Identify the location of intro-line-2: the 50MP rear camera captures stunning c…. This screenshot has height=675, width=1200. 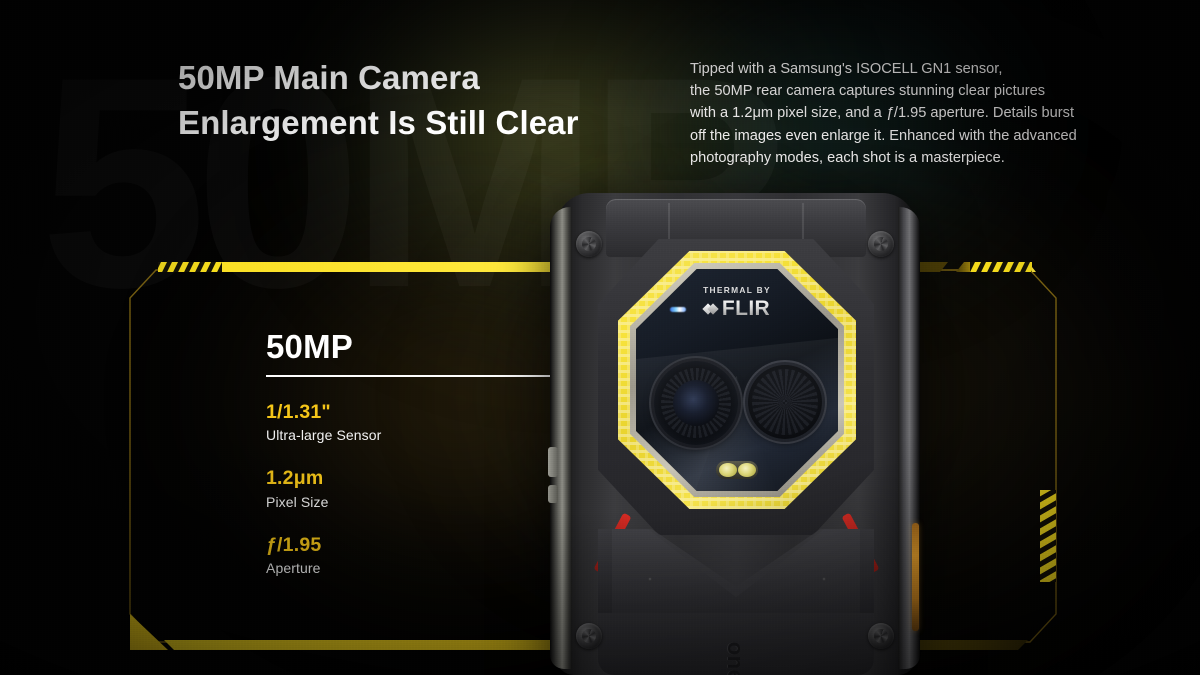
(868, 91).